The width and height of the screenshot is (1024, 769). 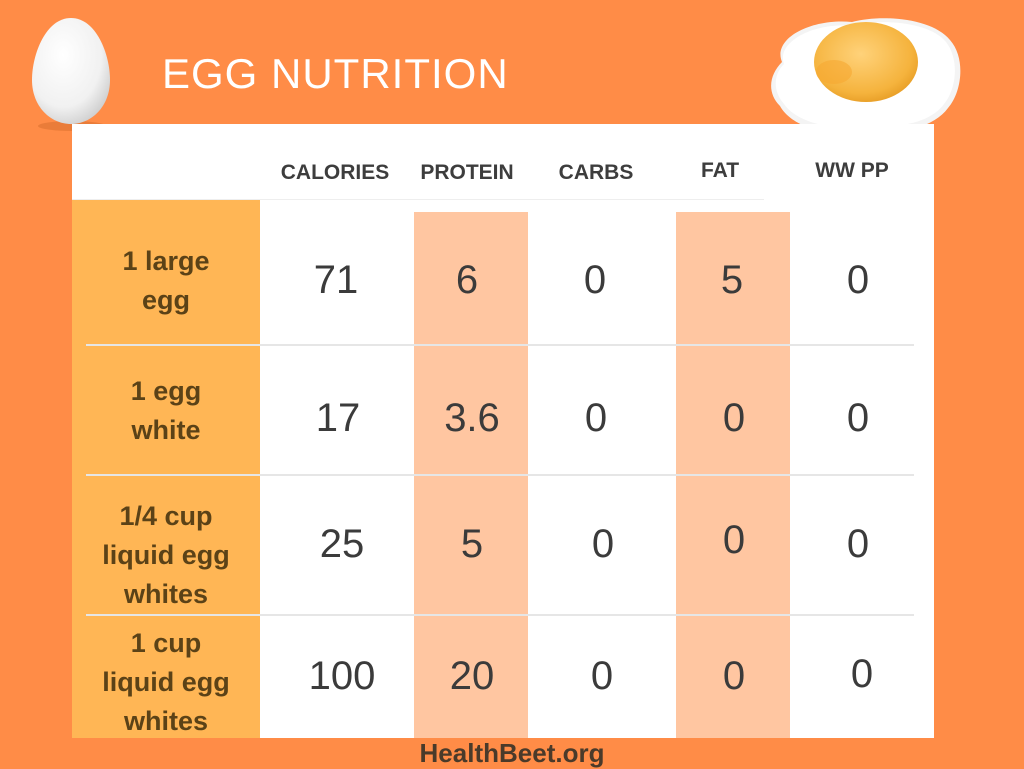 I want to click on column-header-carbs: CARBS, so click(x=596, y=172).